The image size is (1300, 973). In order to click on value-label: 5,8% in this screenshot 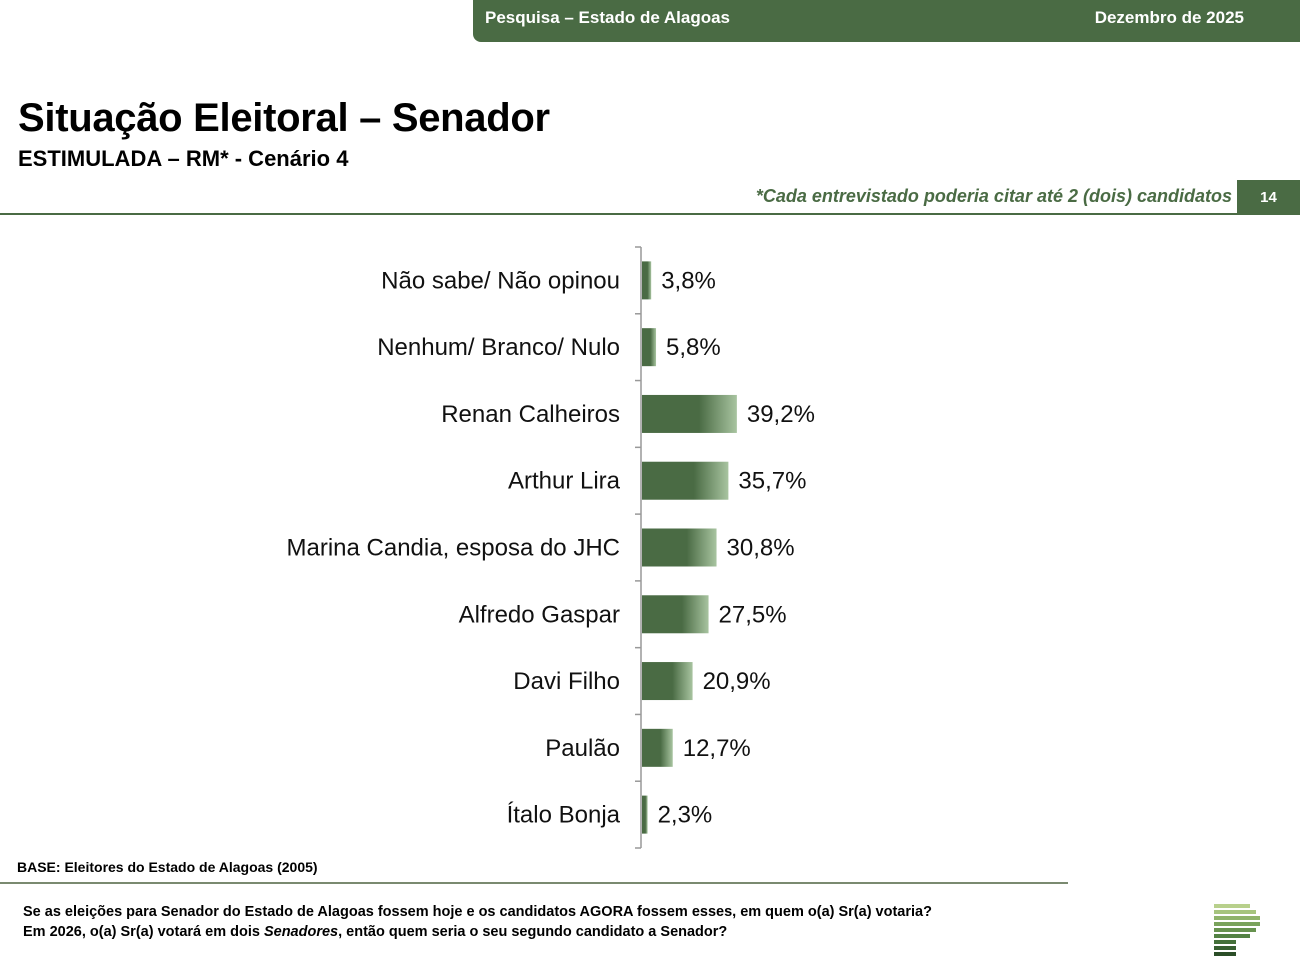, I will do `click(693, 347)`.